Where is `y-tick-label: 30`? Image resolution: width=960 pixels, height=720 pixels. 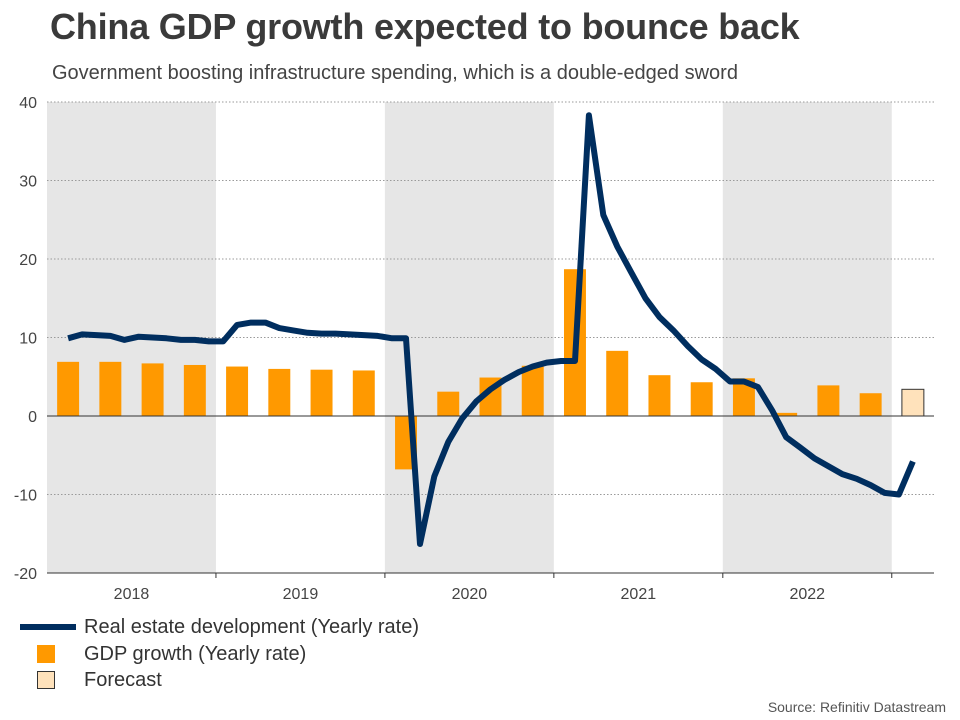 y-tick-label: 30 is located at coordinates (28, 182).